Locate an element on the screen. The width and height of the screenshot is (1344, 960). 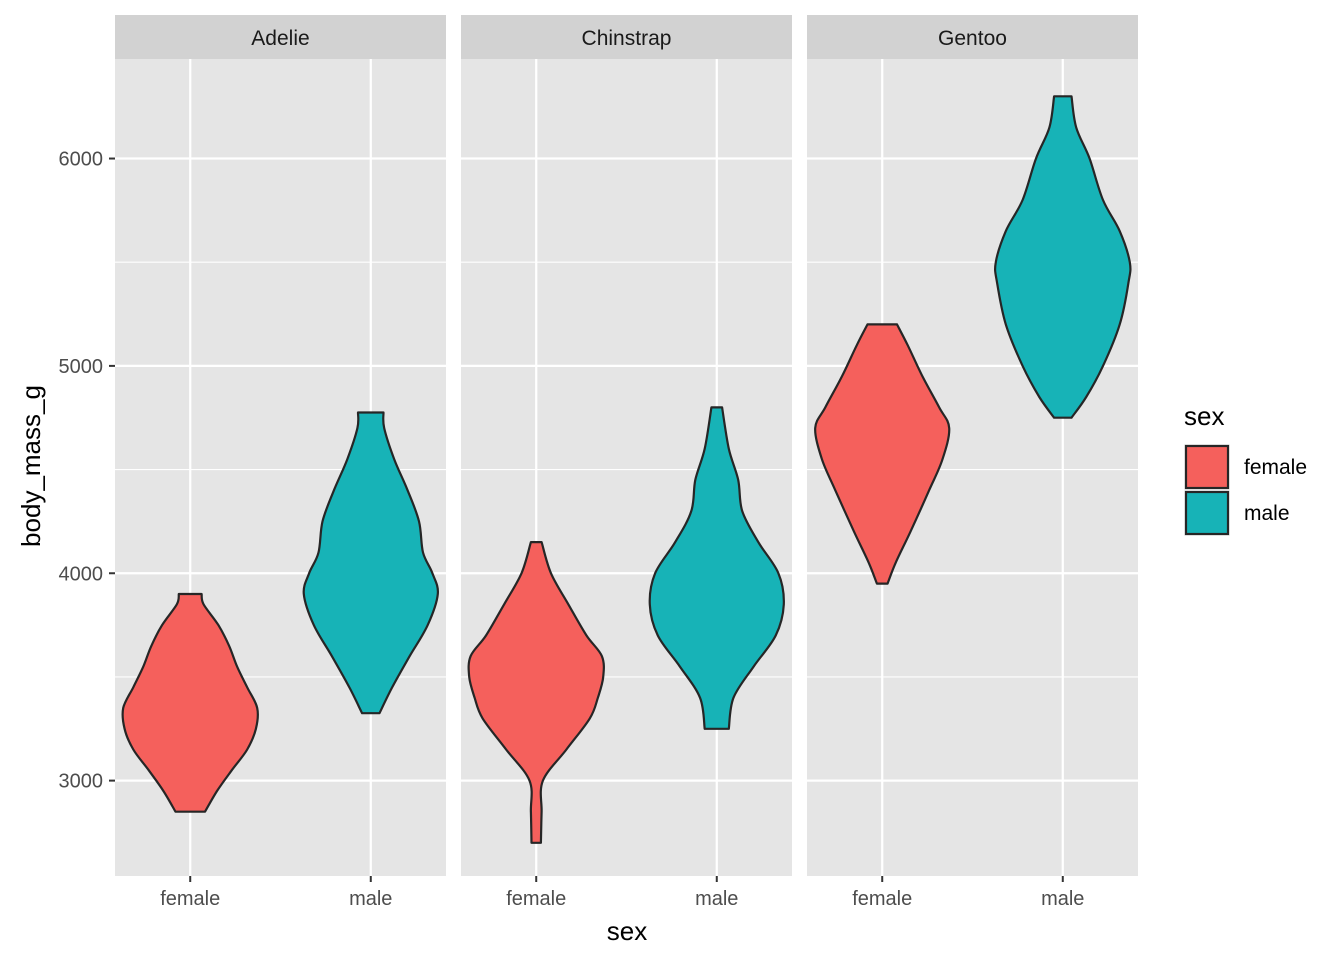
legend-swatch-male is located at coordinates (1207, 513).